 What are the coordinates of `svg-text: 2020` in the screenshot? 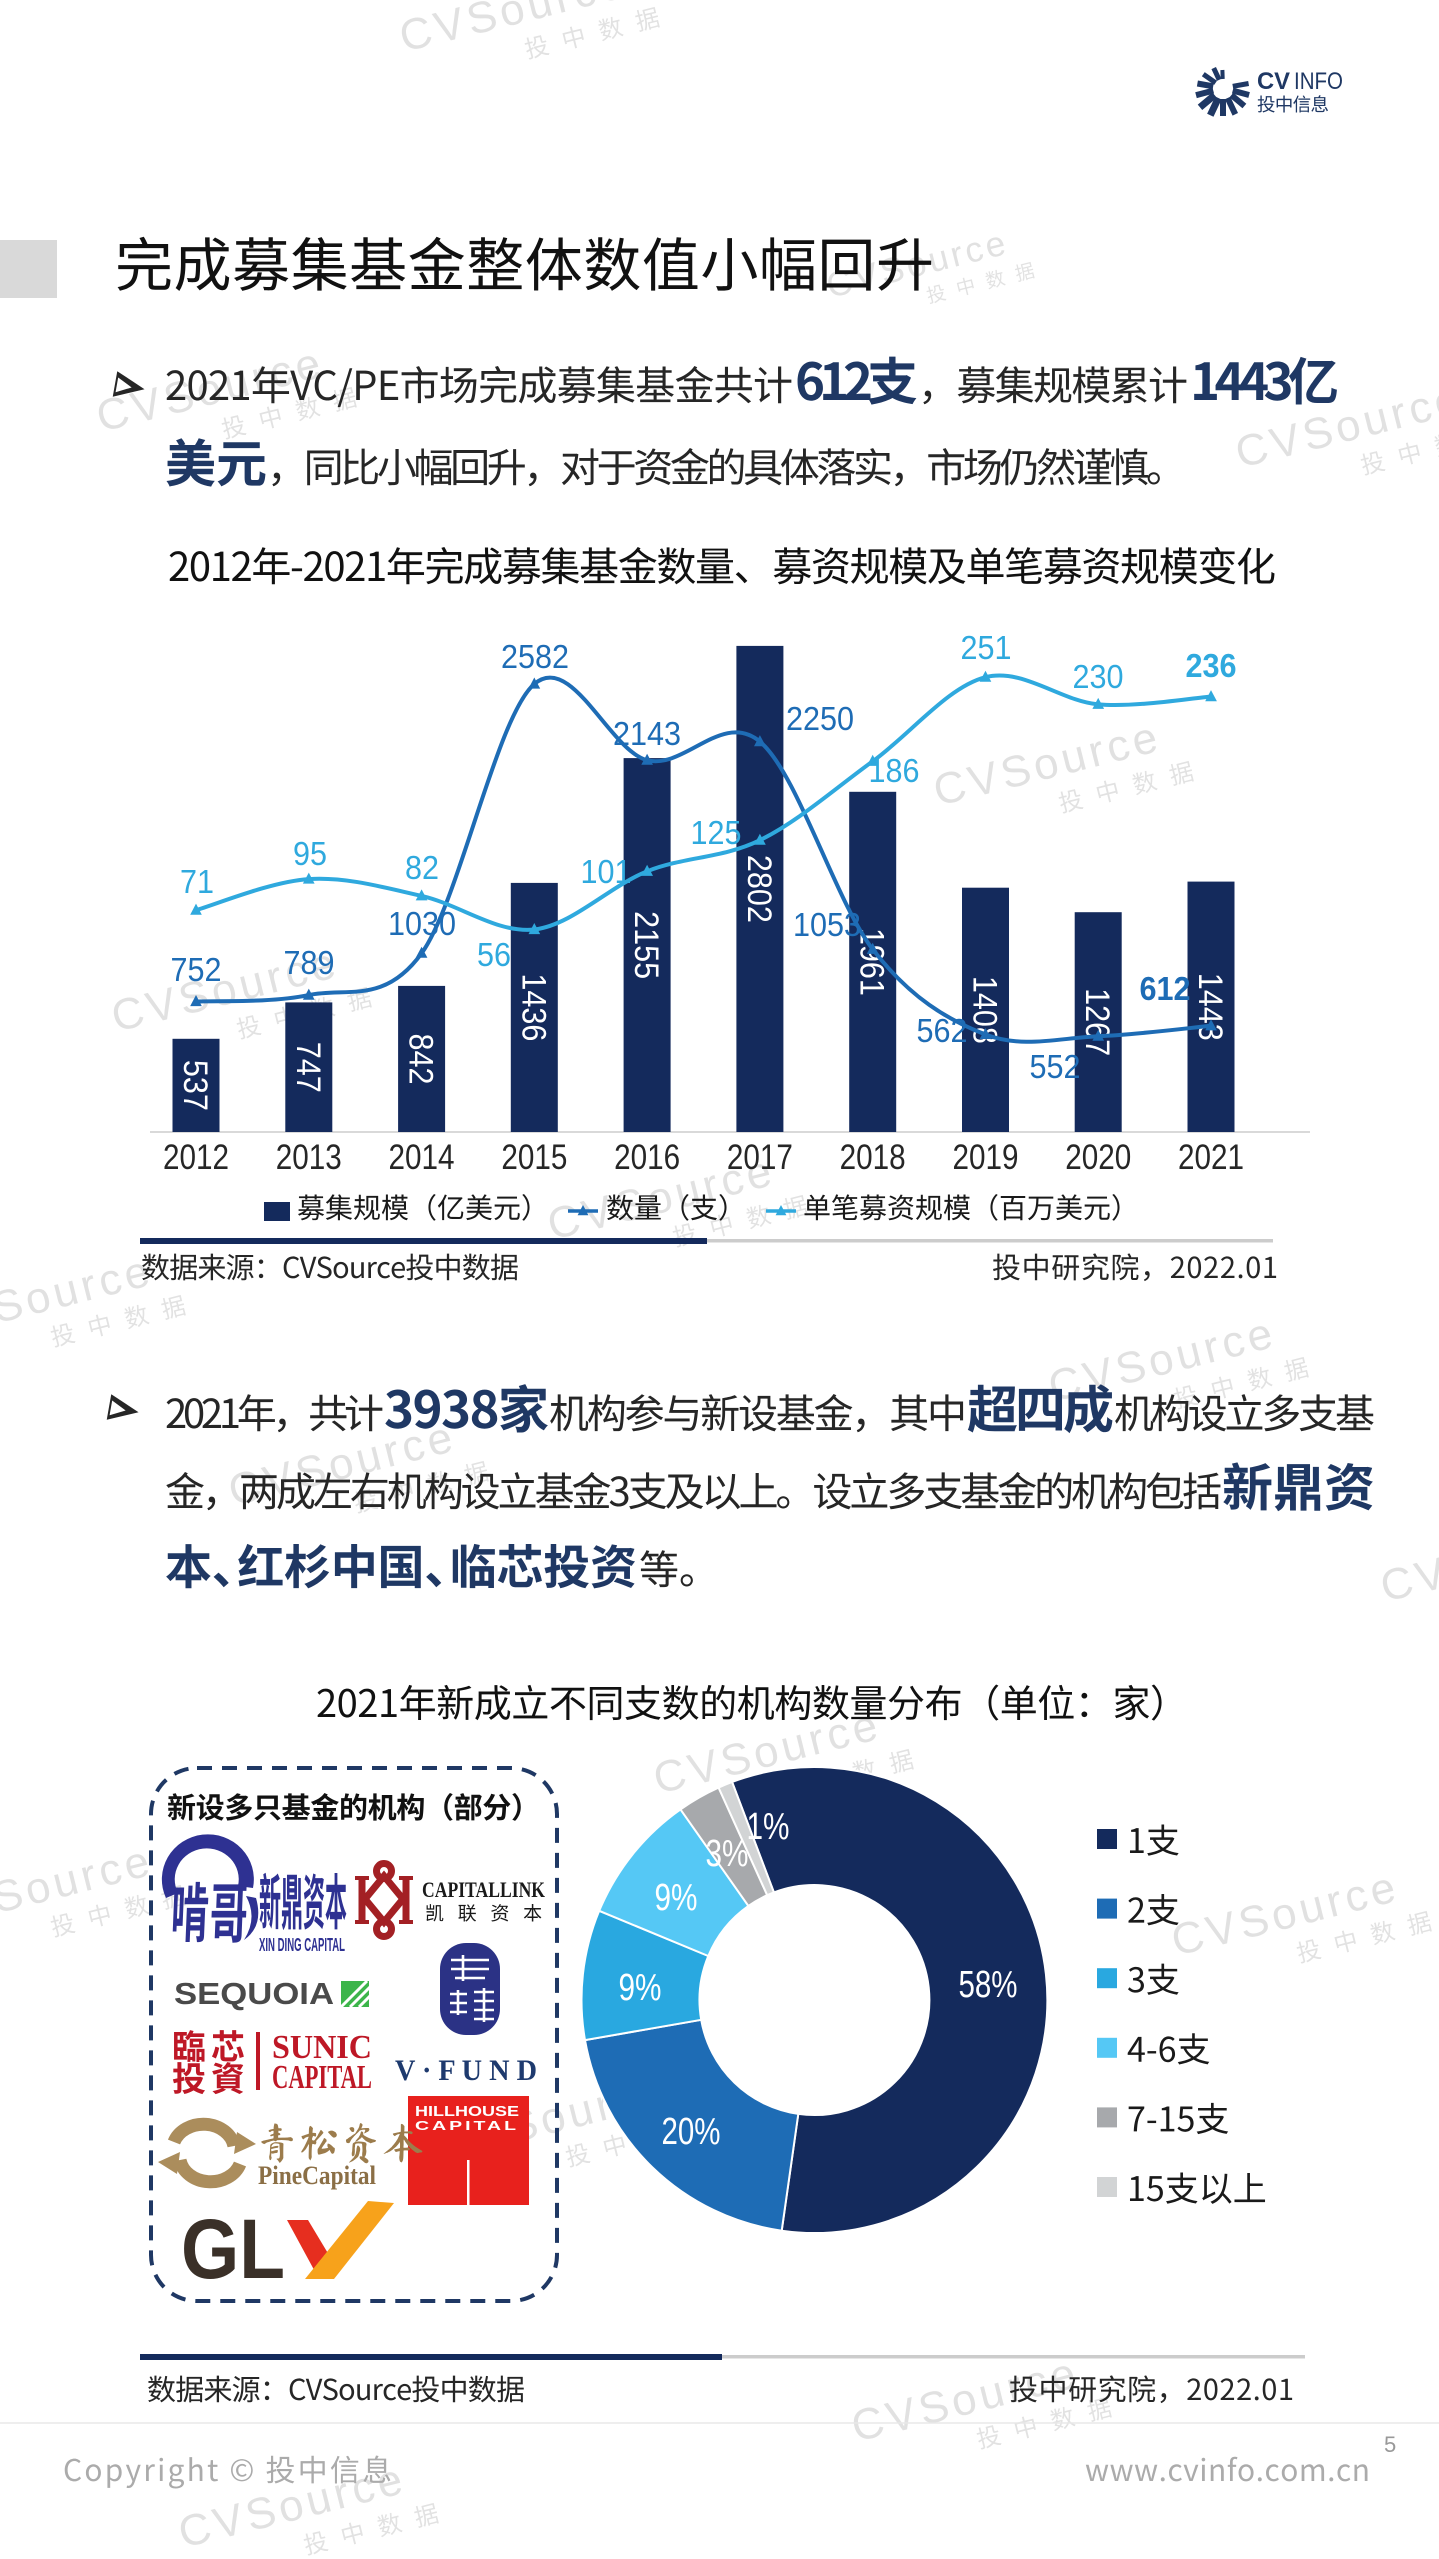 It's located at (1098, 1157).